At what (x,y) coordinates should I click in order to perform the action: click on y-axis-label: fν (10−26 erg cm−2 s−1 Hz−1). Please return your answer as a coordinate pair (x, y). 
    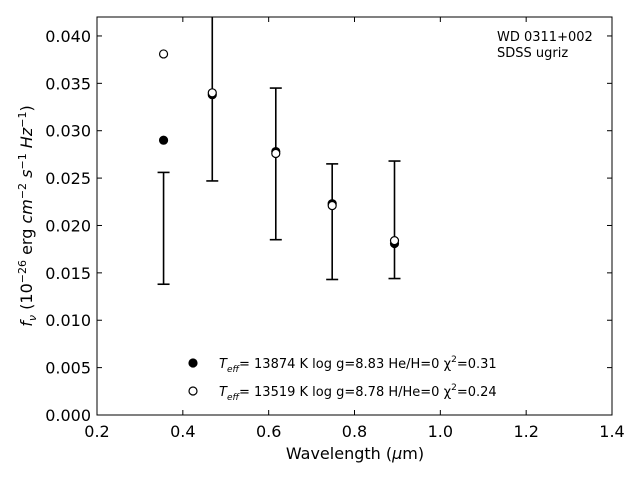
    Looking at the image, I should click on (27, 215).